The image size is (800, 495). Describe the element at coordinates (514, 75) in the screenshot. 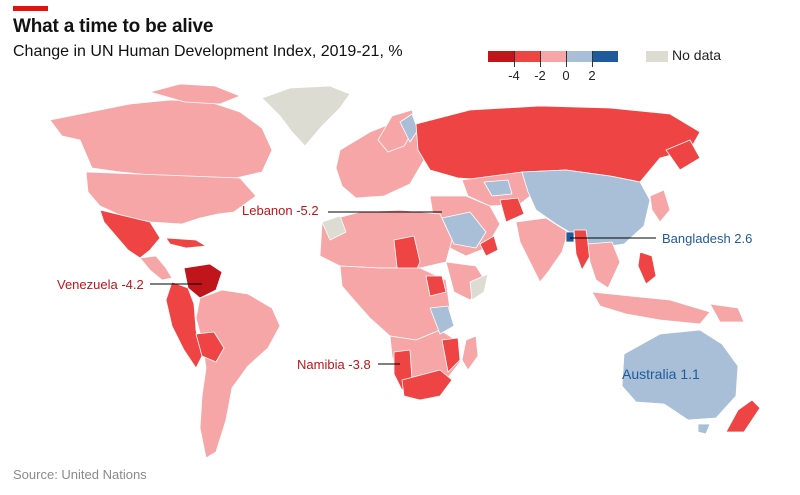

I see `legend-tick-label: -4` at that location.